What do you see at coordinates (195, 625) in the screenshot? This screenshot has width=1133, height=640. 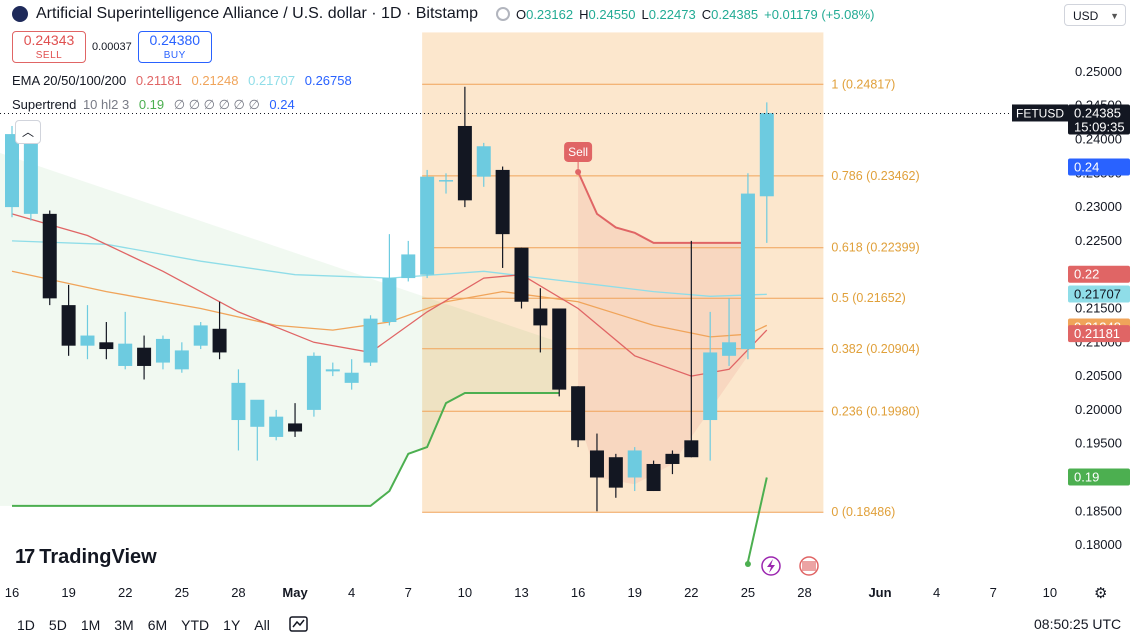 I see `timeframe-ytd: YTD` at bounding box center [195, 625].